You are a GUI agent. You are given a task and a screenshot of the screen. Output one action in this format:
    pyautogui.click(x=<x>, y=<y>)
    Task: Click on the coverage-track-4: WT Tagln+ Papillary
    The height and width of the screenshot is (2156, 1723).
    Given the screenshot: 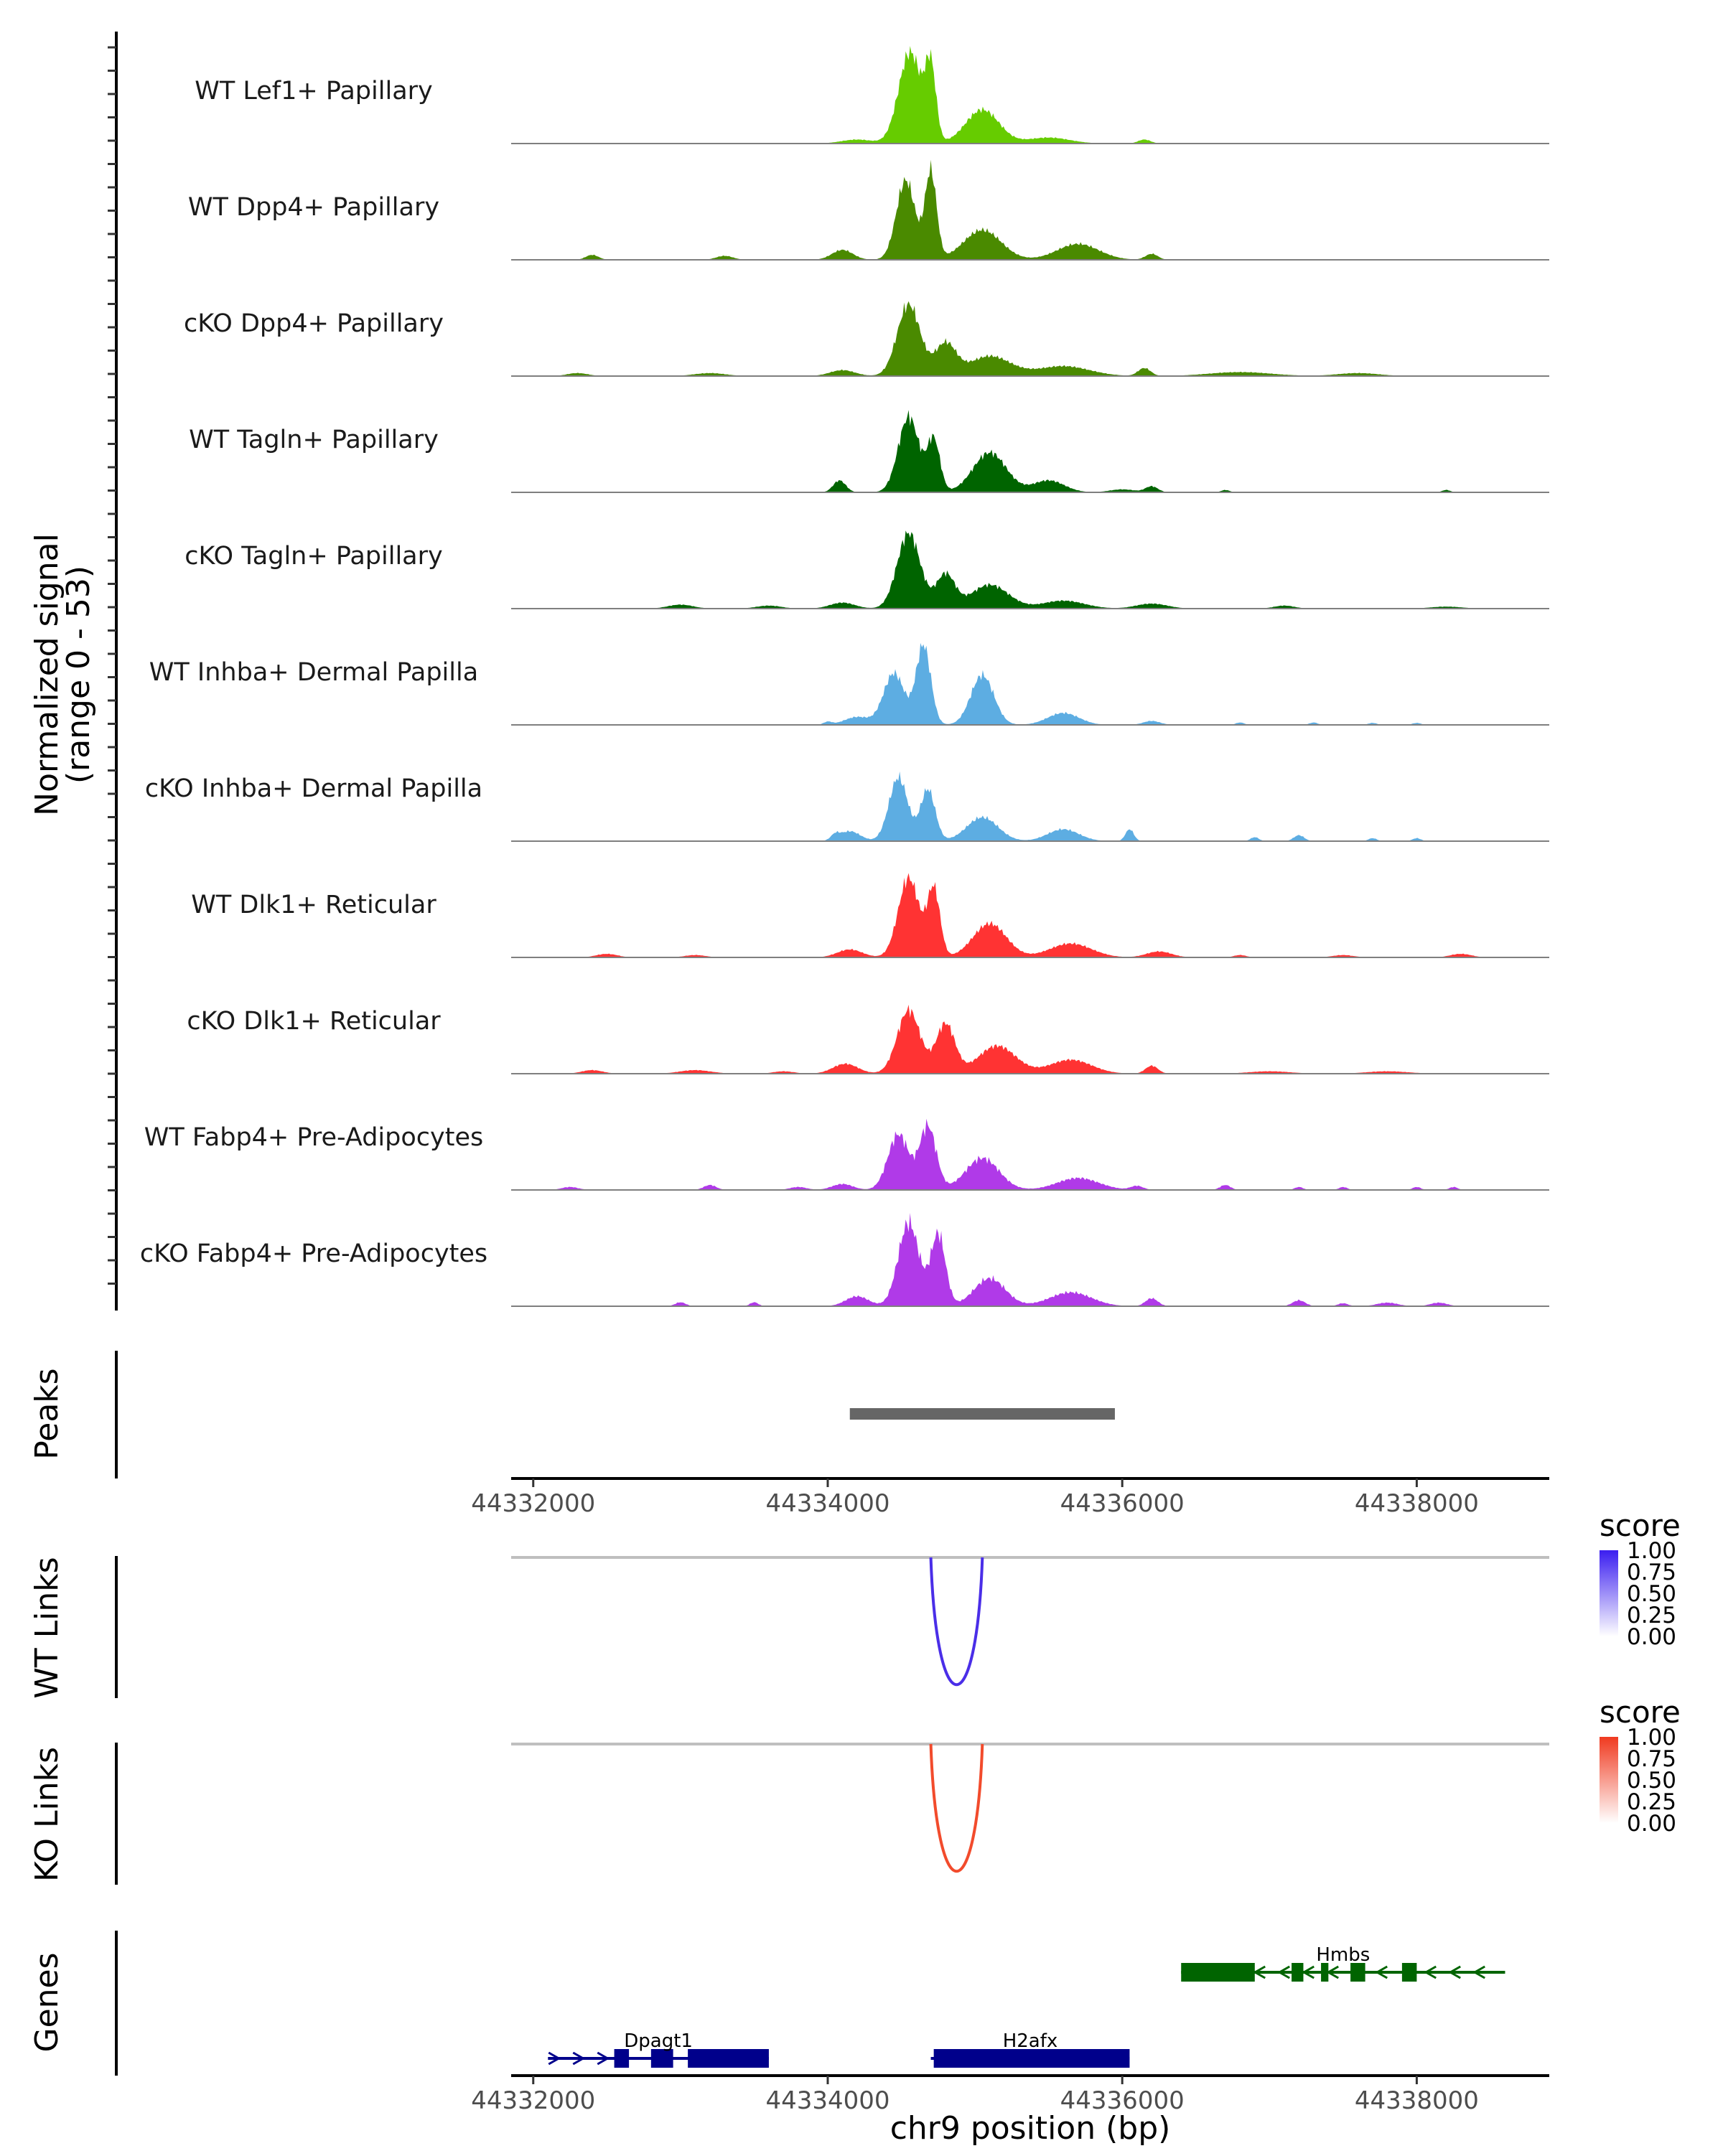 What is the action you would take?
    pyautogui.click(x=869, y=451)
    